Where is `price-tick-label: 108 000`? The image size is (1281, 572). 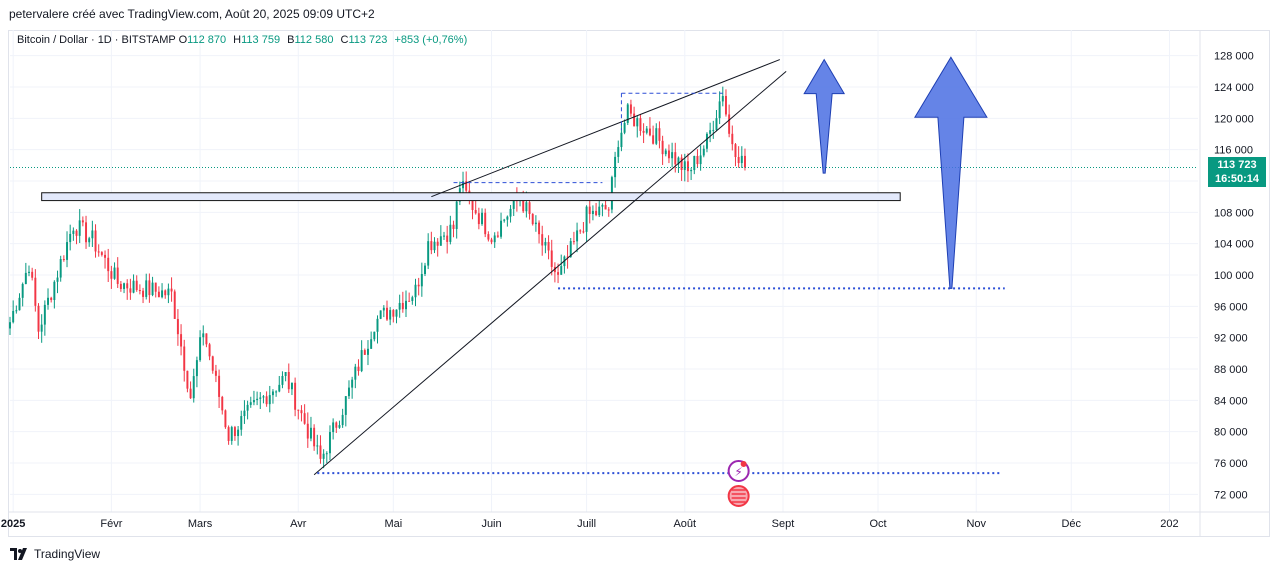 price-tick-label: 108 000 is located at coordinates (1234, 213).